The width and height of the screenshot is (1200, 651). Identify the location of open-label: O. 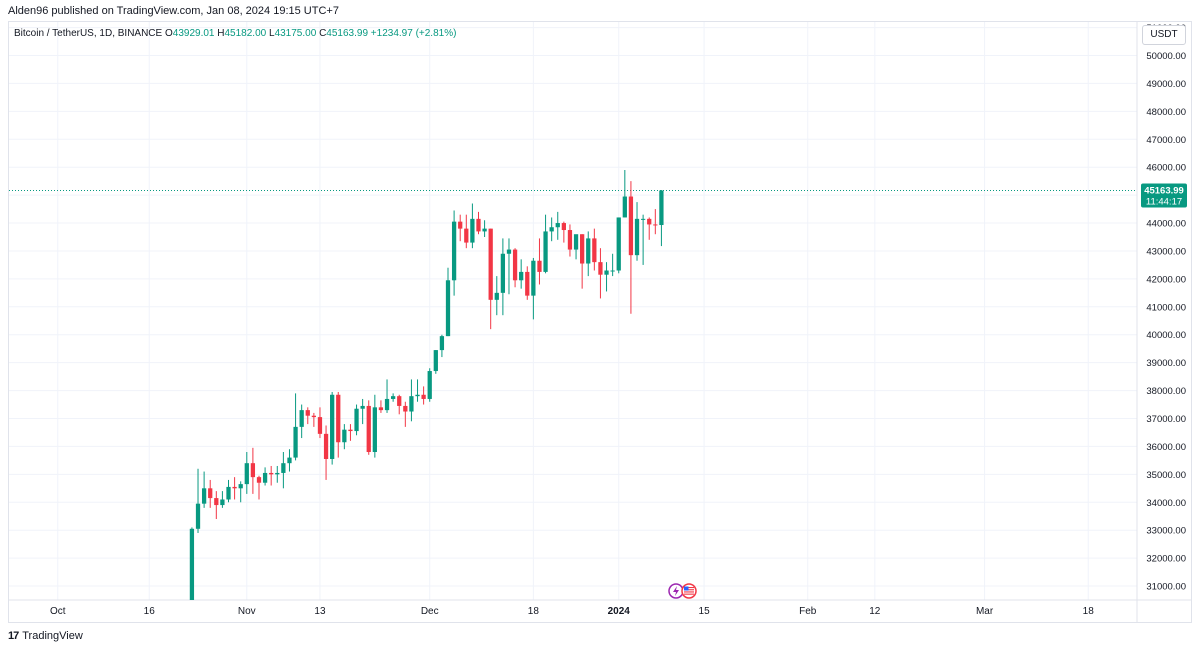
(168, 33).